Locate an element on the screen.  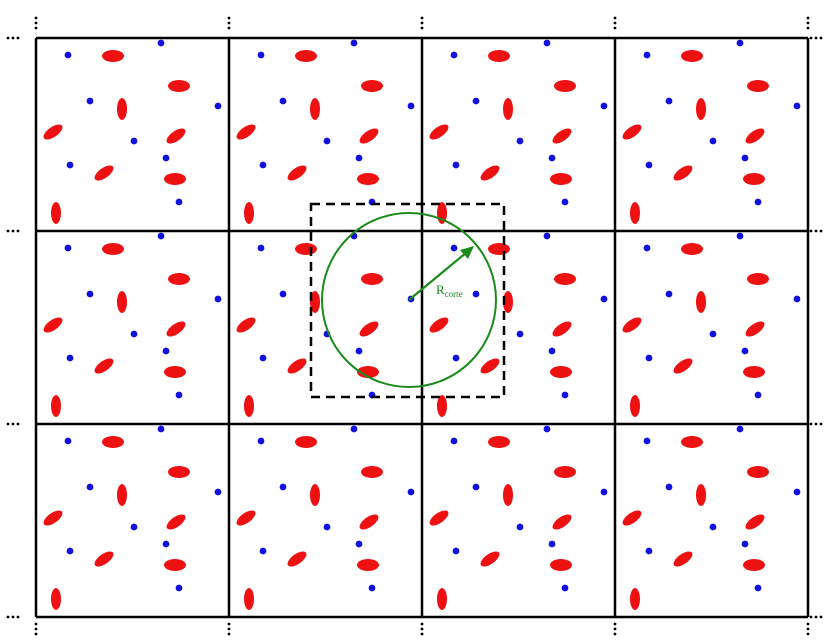
cutoff-label-subscript: corte is located at coordinates (454, 294).